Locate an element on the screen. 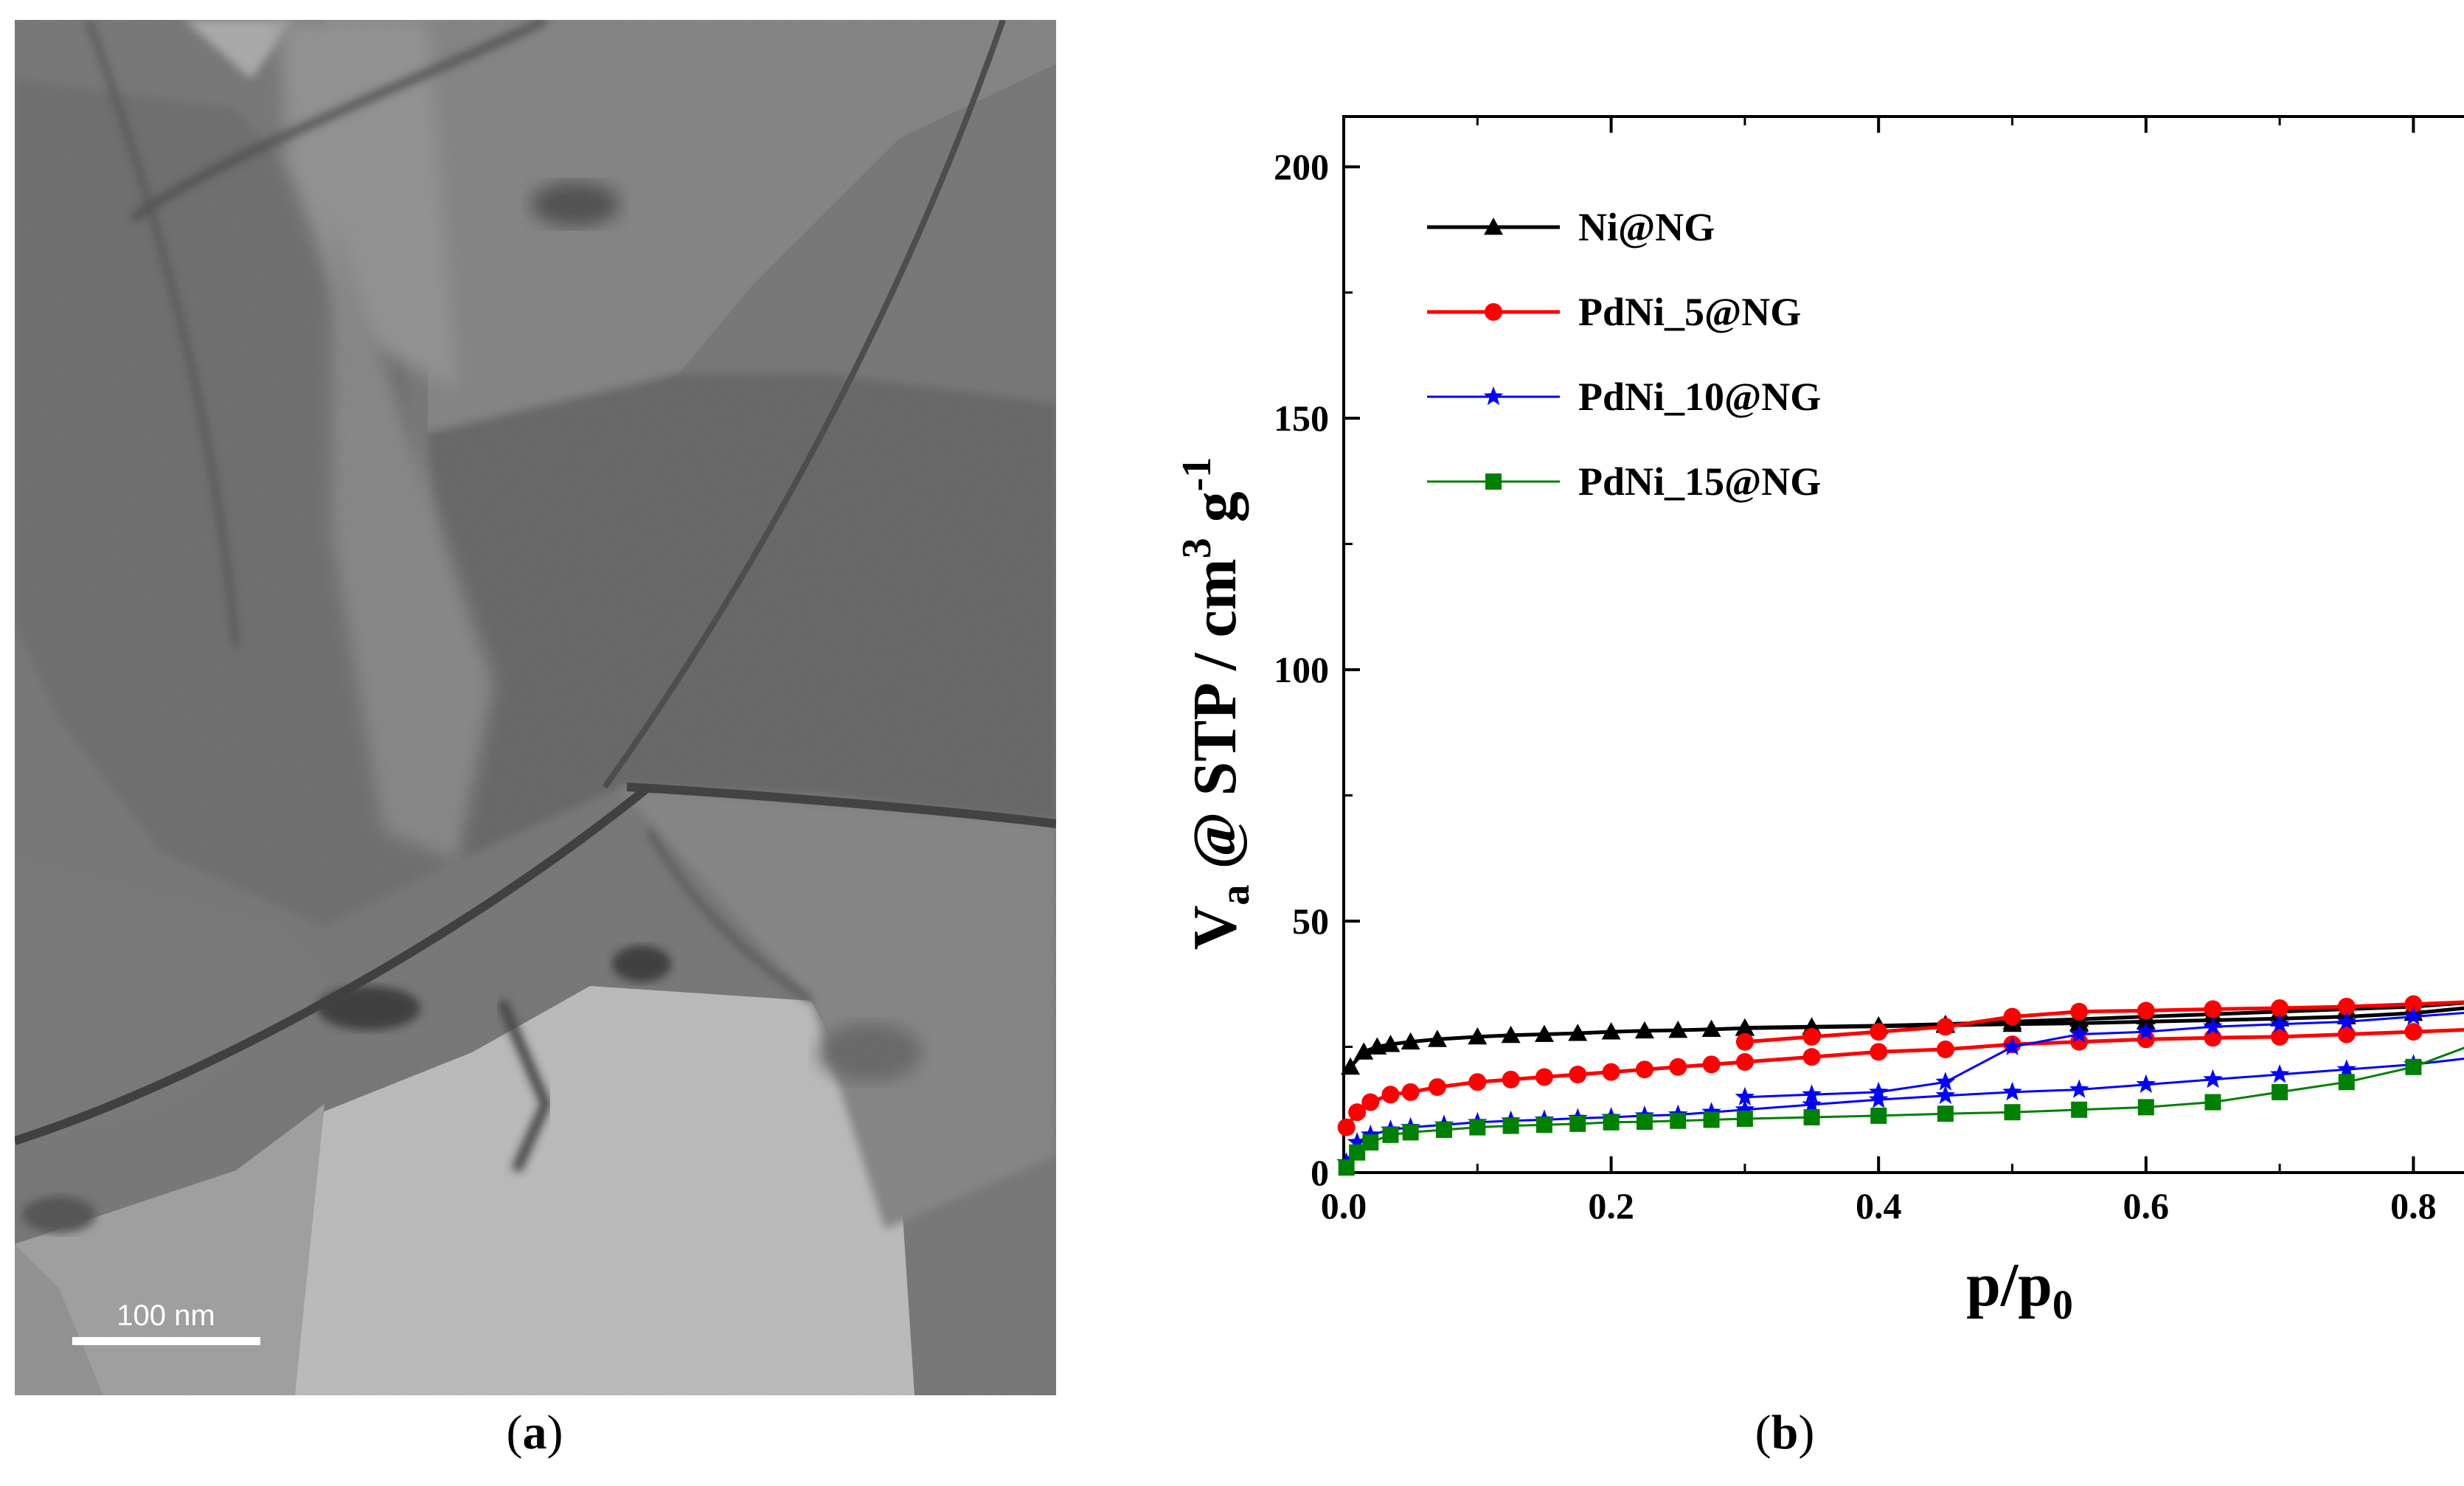 This screenshot has height=1486, width=2464. x-axis-title: p/p0 is located at coordinates (2019, 1289).